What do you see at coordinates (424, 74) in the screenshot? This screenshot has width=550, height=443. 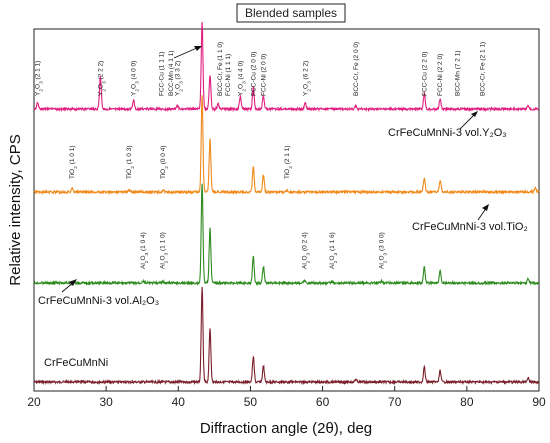 I see `peak-label-13: FCC-Cu (2 2 0)` at bounding box center [424, 74].